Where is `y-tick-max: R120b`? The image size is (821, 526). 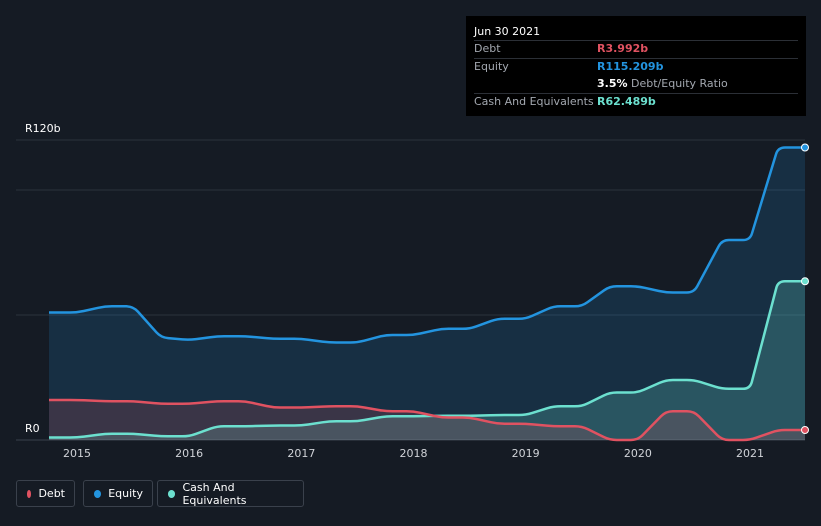 y-tick-max: R120b is located at coordinates (43, 128).